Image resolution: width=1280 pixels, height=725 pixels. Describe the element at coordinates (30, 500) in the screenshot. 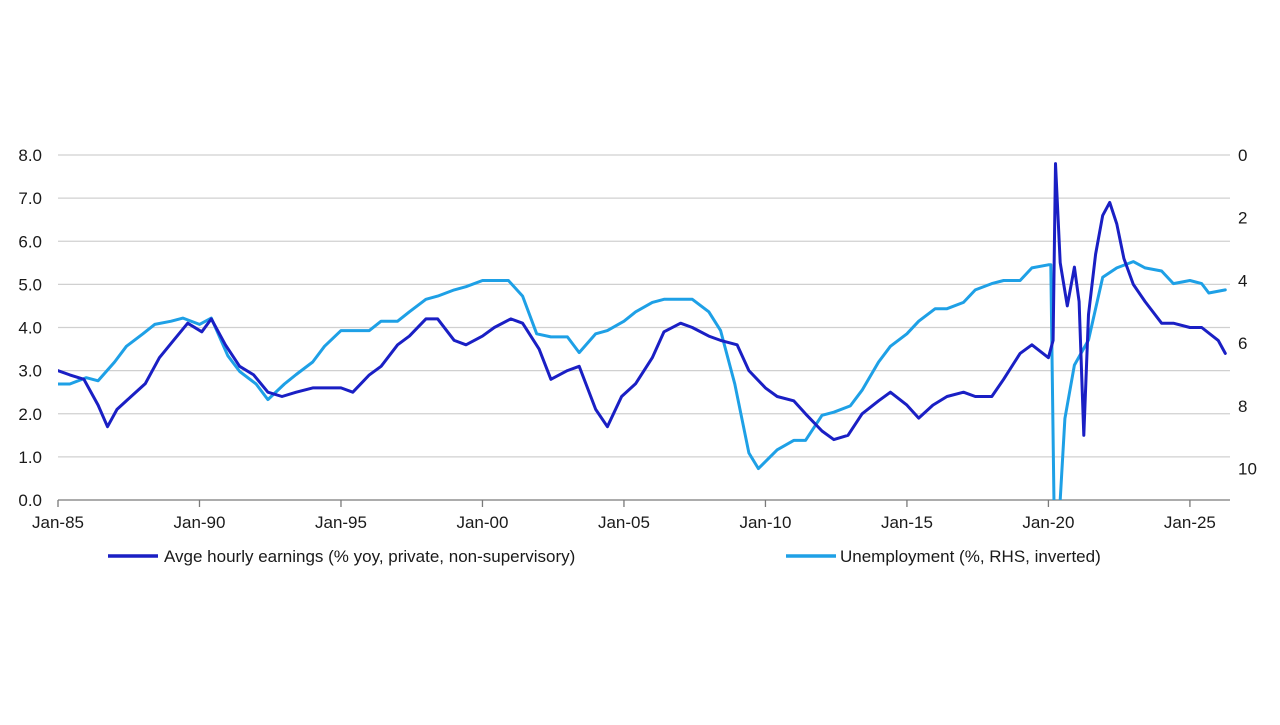

I see `y-left-tick-label: 0.0` at that location.